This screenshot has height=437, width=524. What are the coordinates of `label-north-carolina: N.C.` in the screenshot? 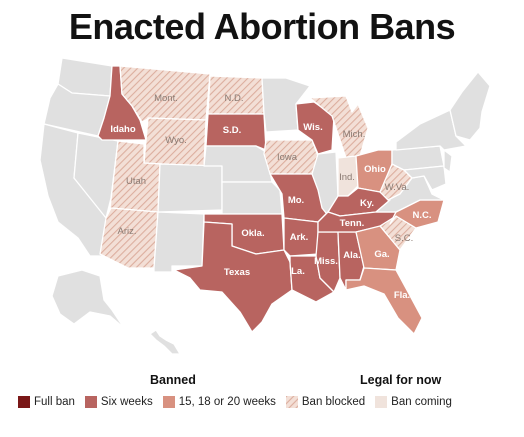 It's located at (422, 215).